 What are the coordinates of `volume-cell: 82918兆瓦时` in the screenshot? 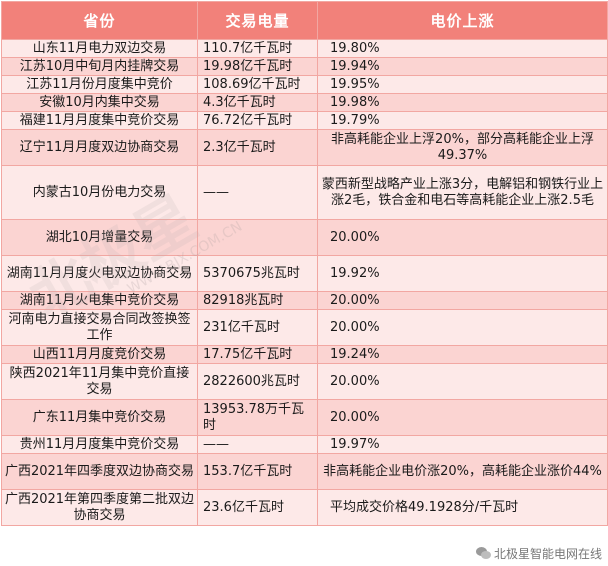 It's located at (257, 300).